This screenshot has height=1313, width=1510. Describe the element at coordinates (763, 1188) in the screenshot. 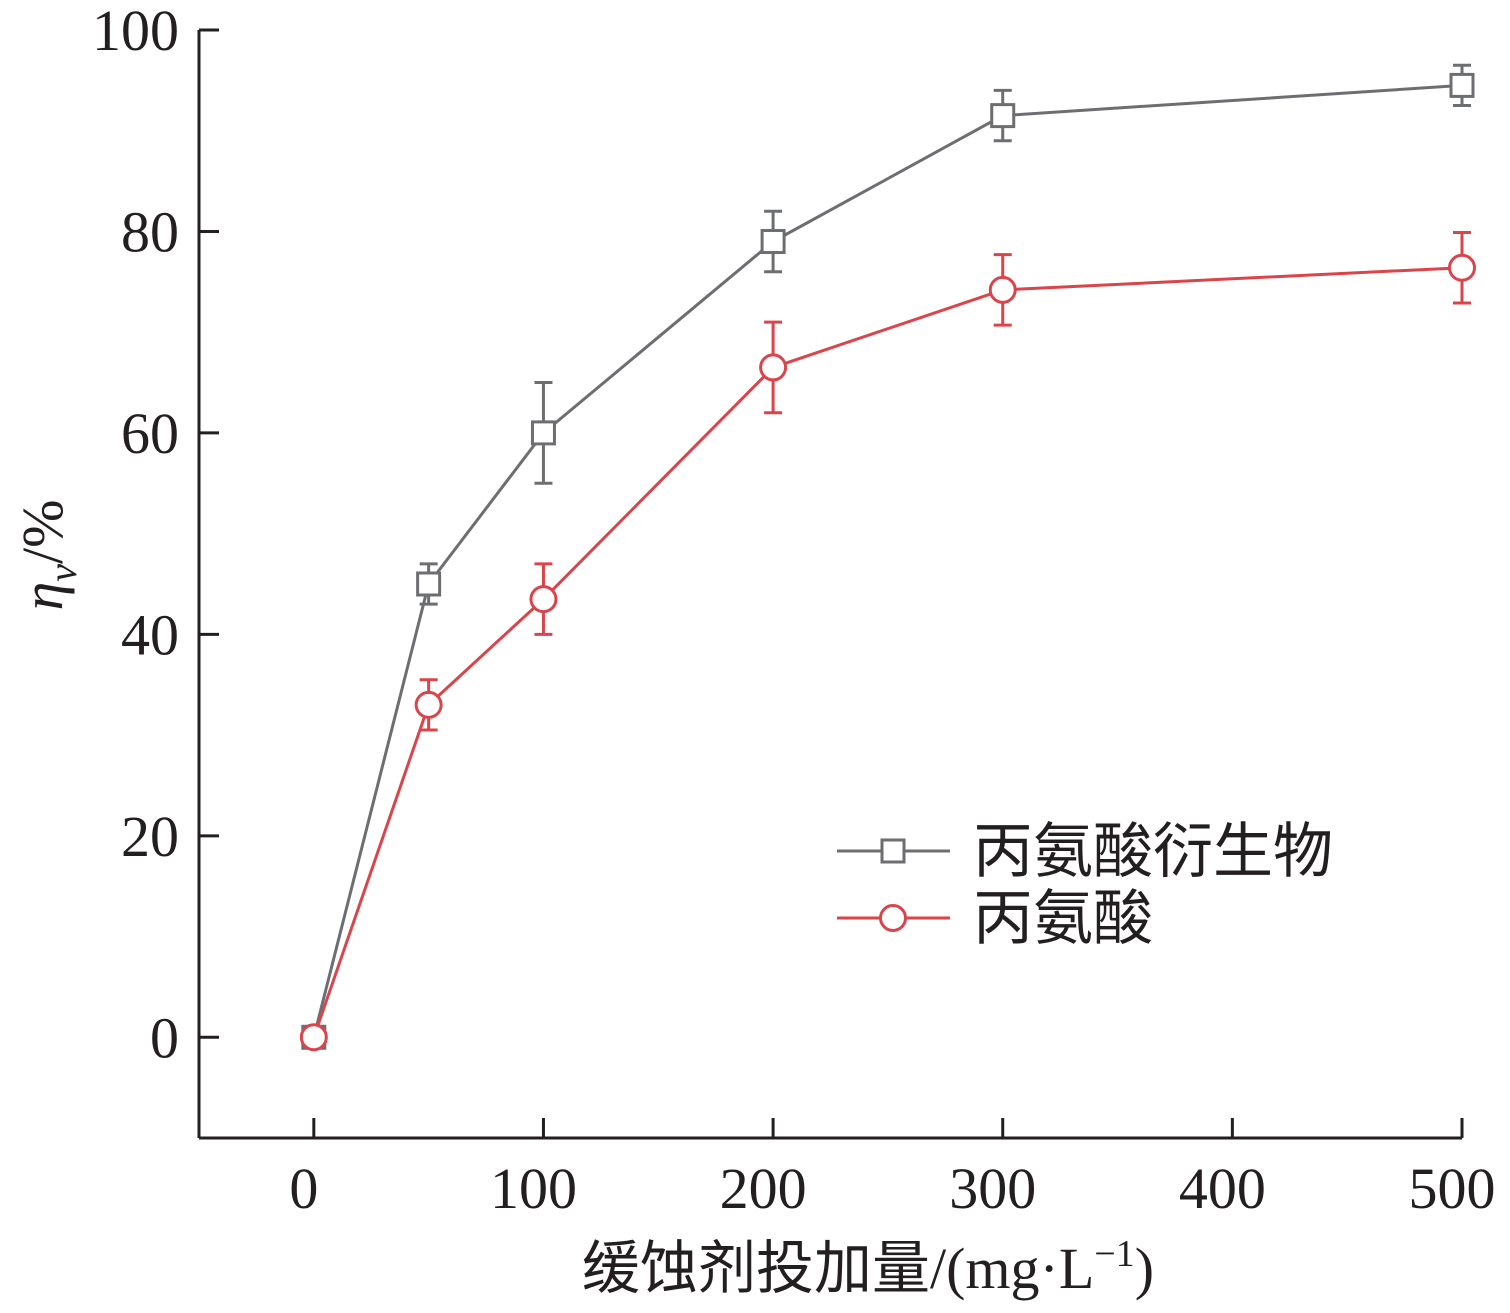

I see `x-tick-label: 200` at that location.